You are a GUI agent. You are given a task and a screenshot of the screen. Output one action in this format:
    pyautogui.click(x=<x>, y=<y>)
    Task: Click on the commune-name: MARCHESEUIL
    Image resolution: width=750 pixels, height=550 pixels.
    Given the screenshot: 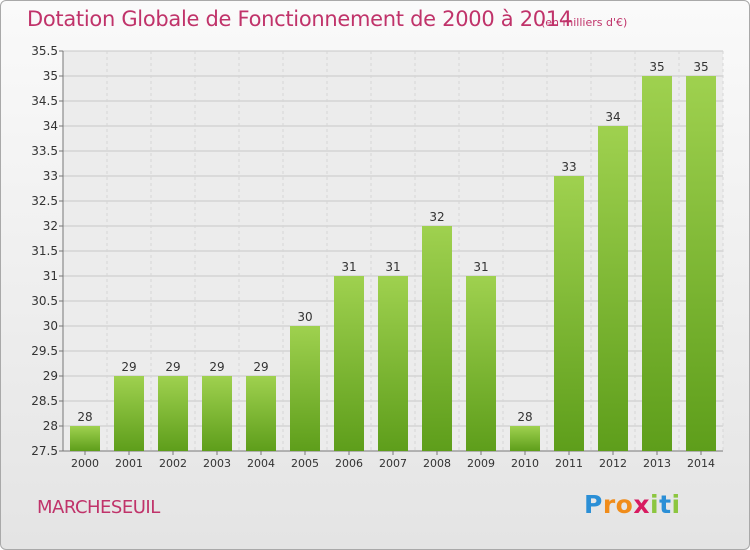 What is the action you would take?
    pyautogui.click(x=98, y=507)
    